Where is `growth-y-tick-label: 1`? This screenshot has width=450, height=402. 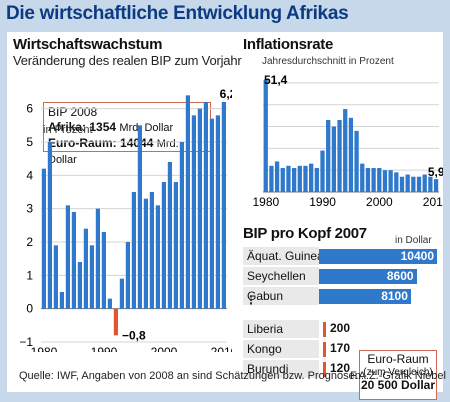 growth-y-tick-label: 1 is located at coordinates (29, 275).